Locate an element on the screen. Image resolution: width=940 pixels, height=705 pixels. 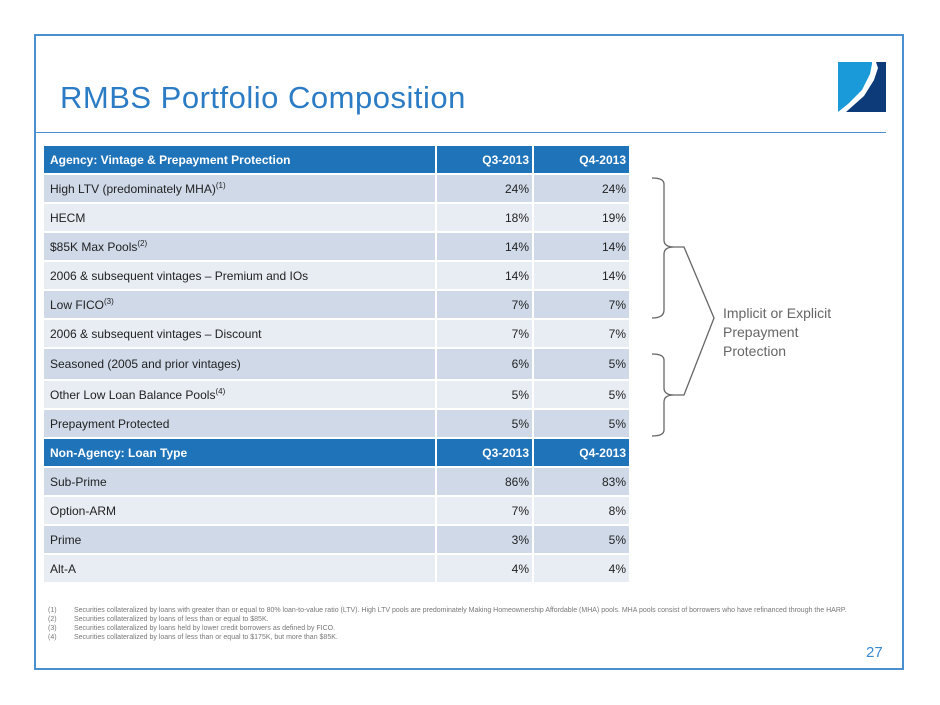
q3-value: 18% is located at coordinates (484, 217).